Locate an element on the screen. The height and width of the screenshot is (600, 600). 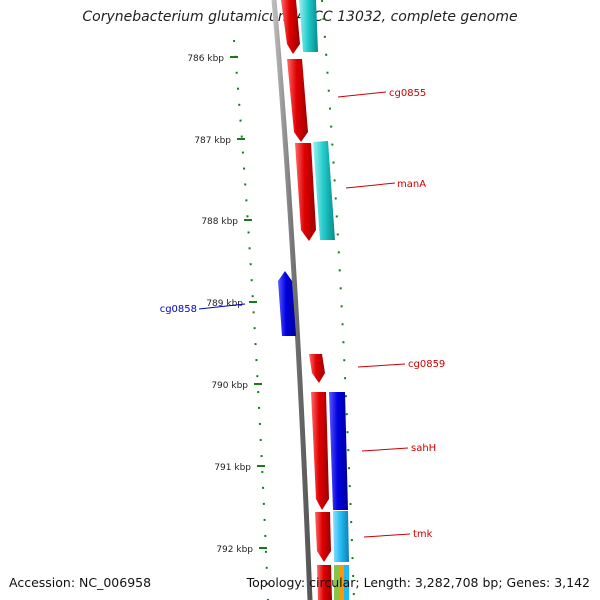
gene-track is located at coordinates (305, 300).